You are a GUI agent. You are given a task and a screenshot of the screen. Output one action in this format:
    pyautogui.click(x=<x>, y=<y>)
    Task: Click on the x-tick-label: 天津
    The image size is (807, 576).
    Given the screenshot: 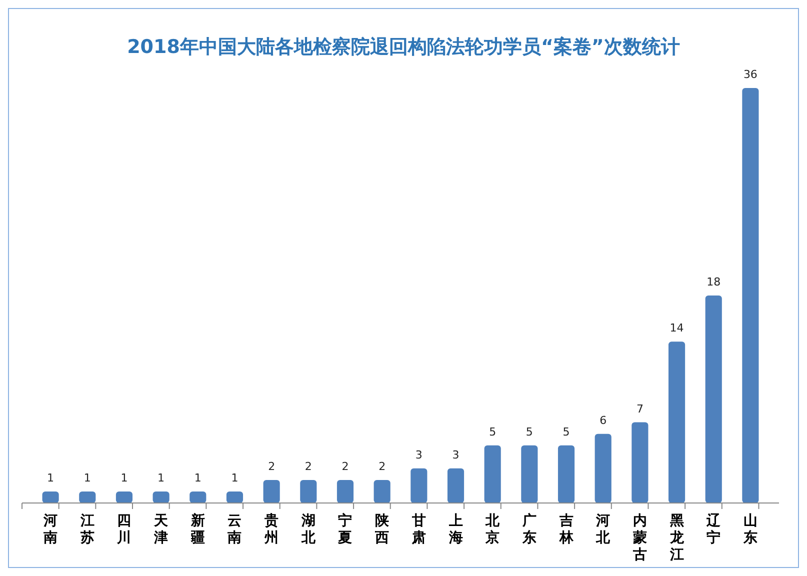 What is the action you would take?
    pyautogui.click(x=161, y=529)
    